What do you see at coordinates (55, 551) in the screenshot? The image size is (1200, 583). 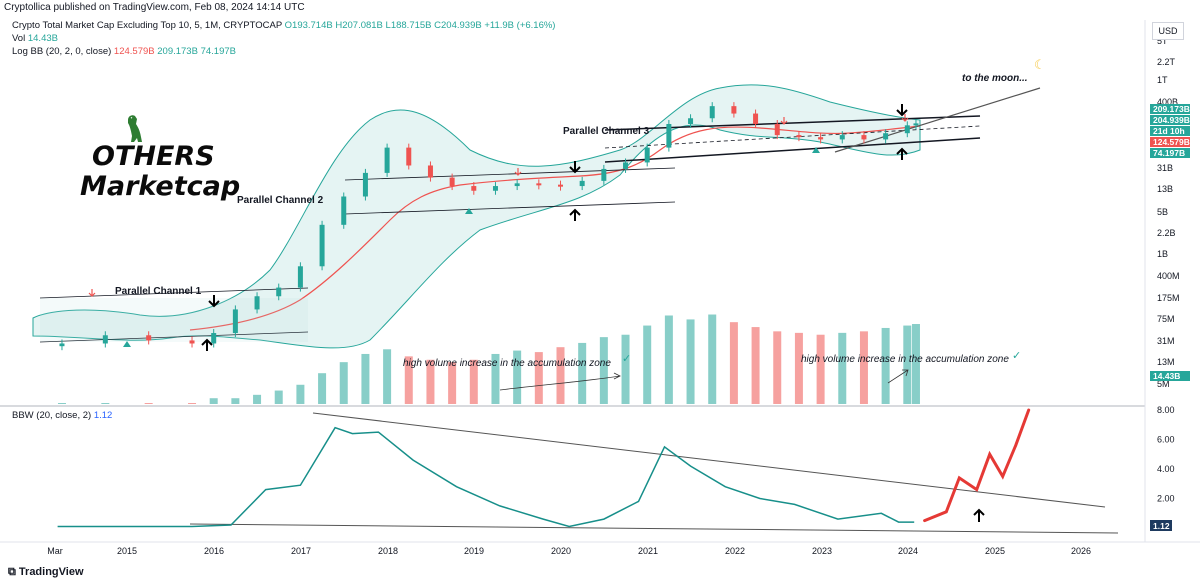 I see `time-tick-label: Mar` at bounding box center [55, 551].